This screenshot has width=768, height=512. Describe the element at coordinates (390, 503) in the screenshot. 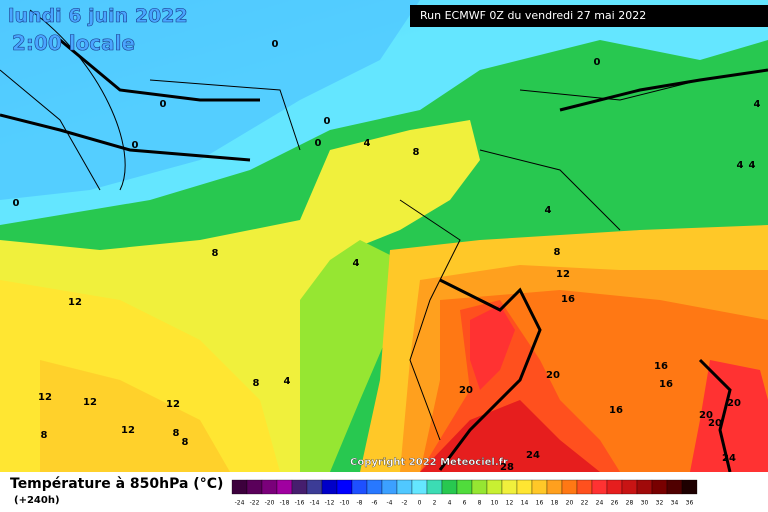

I see `legend-tick-label: -4` at that location.